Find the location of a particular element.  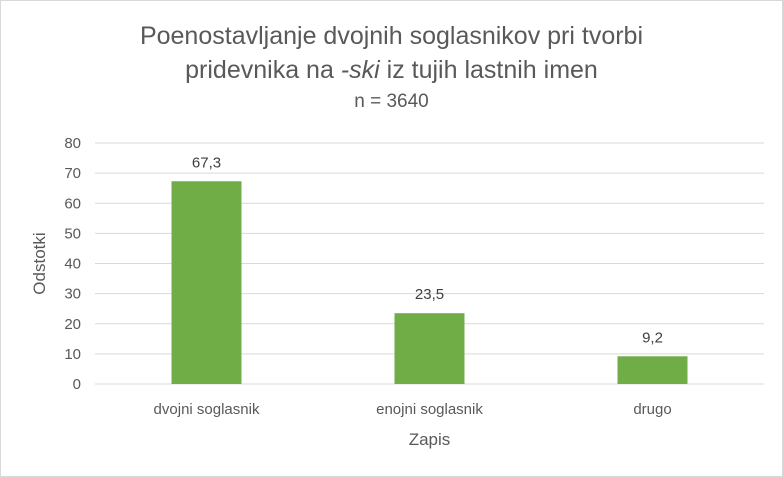

y-axis-ticks: 0 10 20 30 40 50 60 70 80 is located at coordinates (72, 264).